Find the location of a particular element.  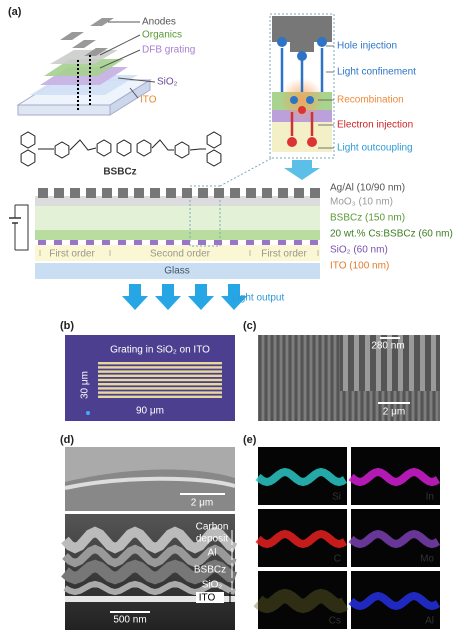

map-bg is located at coordinates (302, 600).